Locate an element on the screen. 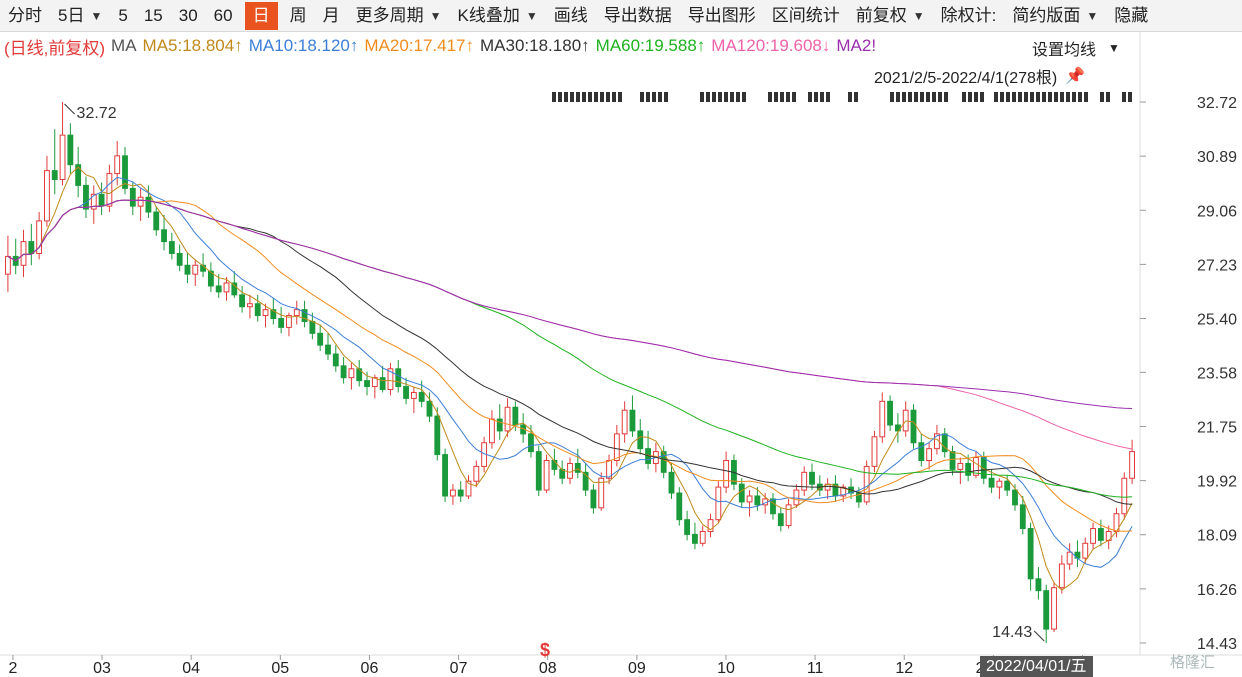 This screenshot has width=1242, height=677. toolbar-item-label: 简约版面 is located at coordinates (1046, 15).